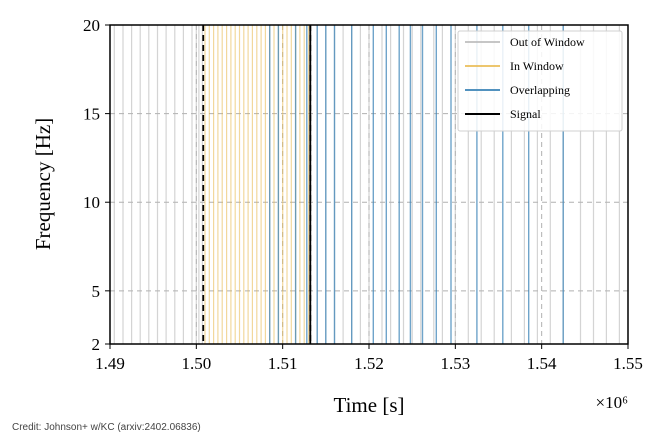 The width and height of the screenshot is (662, 442). Describe the element at coordinates (542, 363) in the screenshot. I see `x-tick-label: 1.54` at that location.